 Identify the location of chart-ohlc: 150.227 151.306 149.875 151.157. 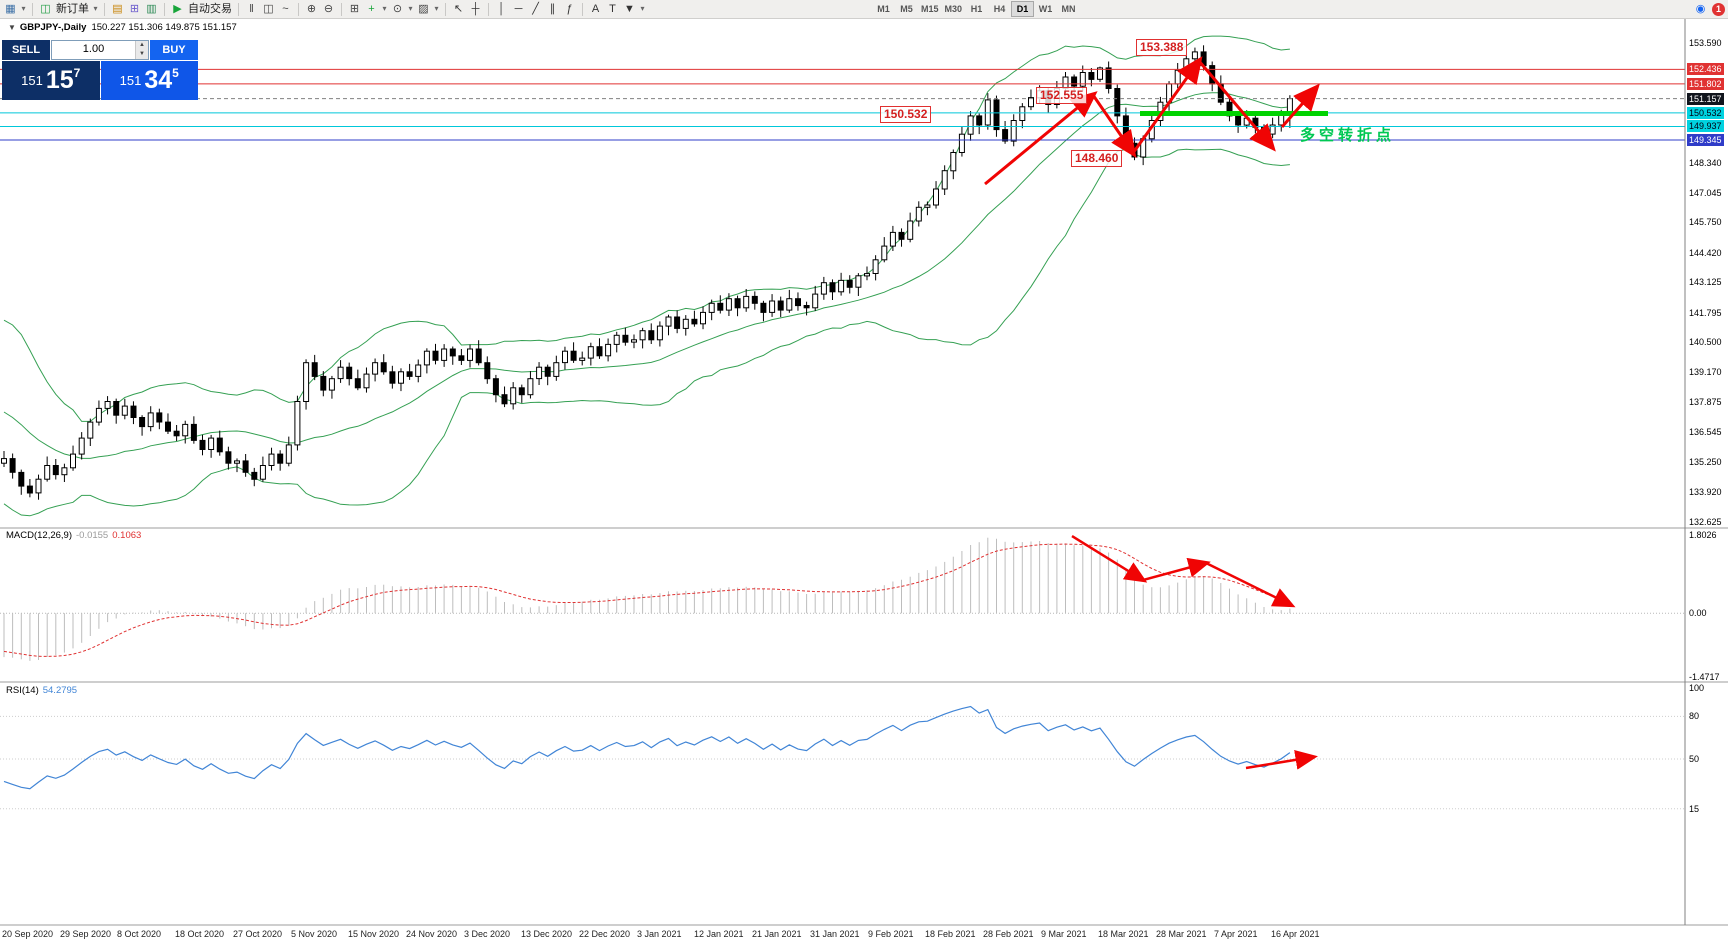
(164, 27).